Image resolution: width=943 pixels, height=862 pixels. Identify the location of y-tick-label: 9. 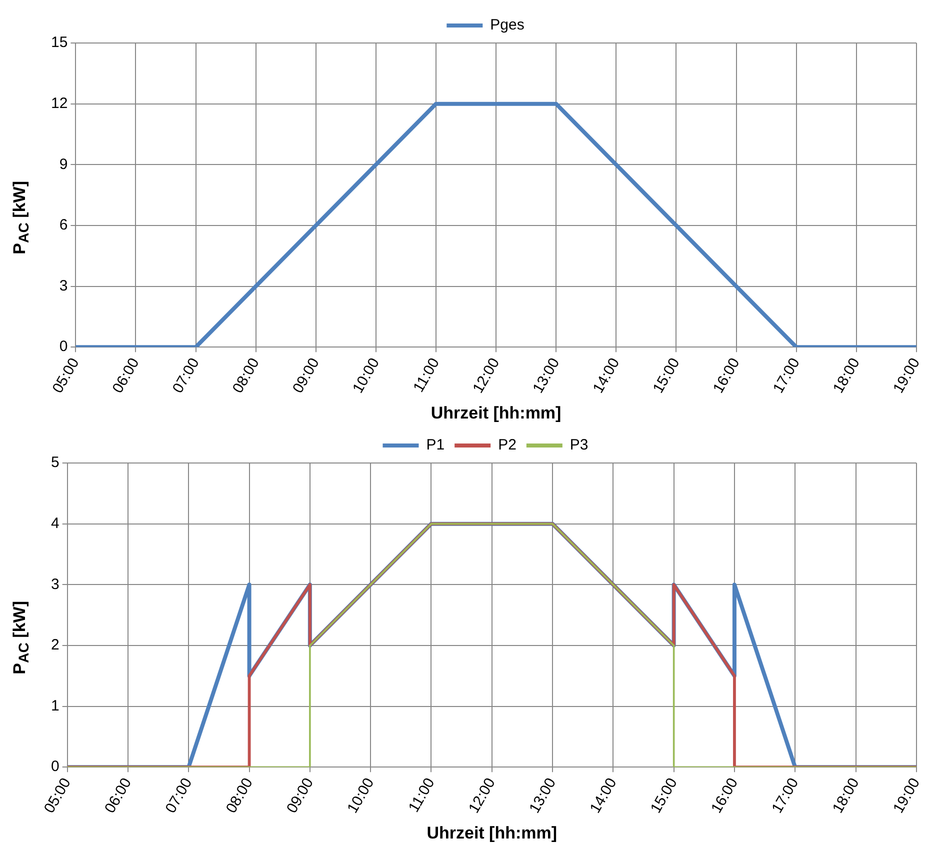
(63, 164).